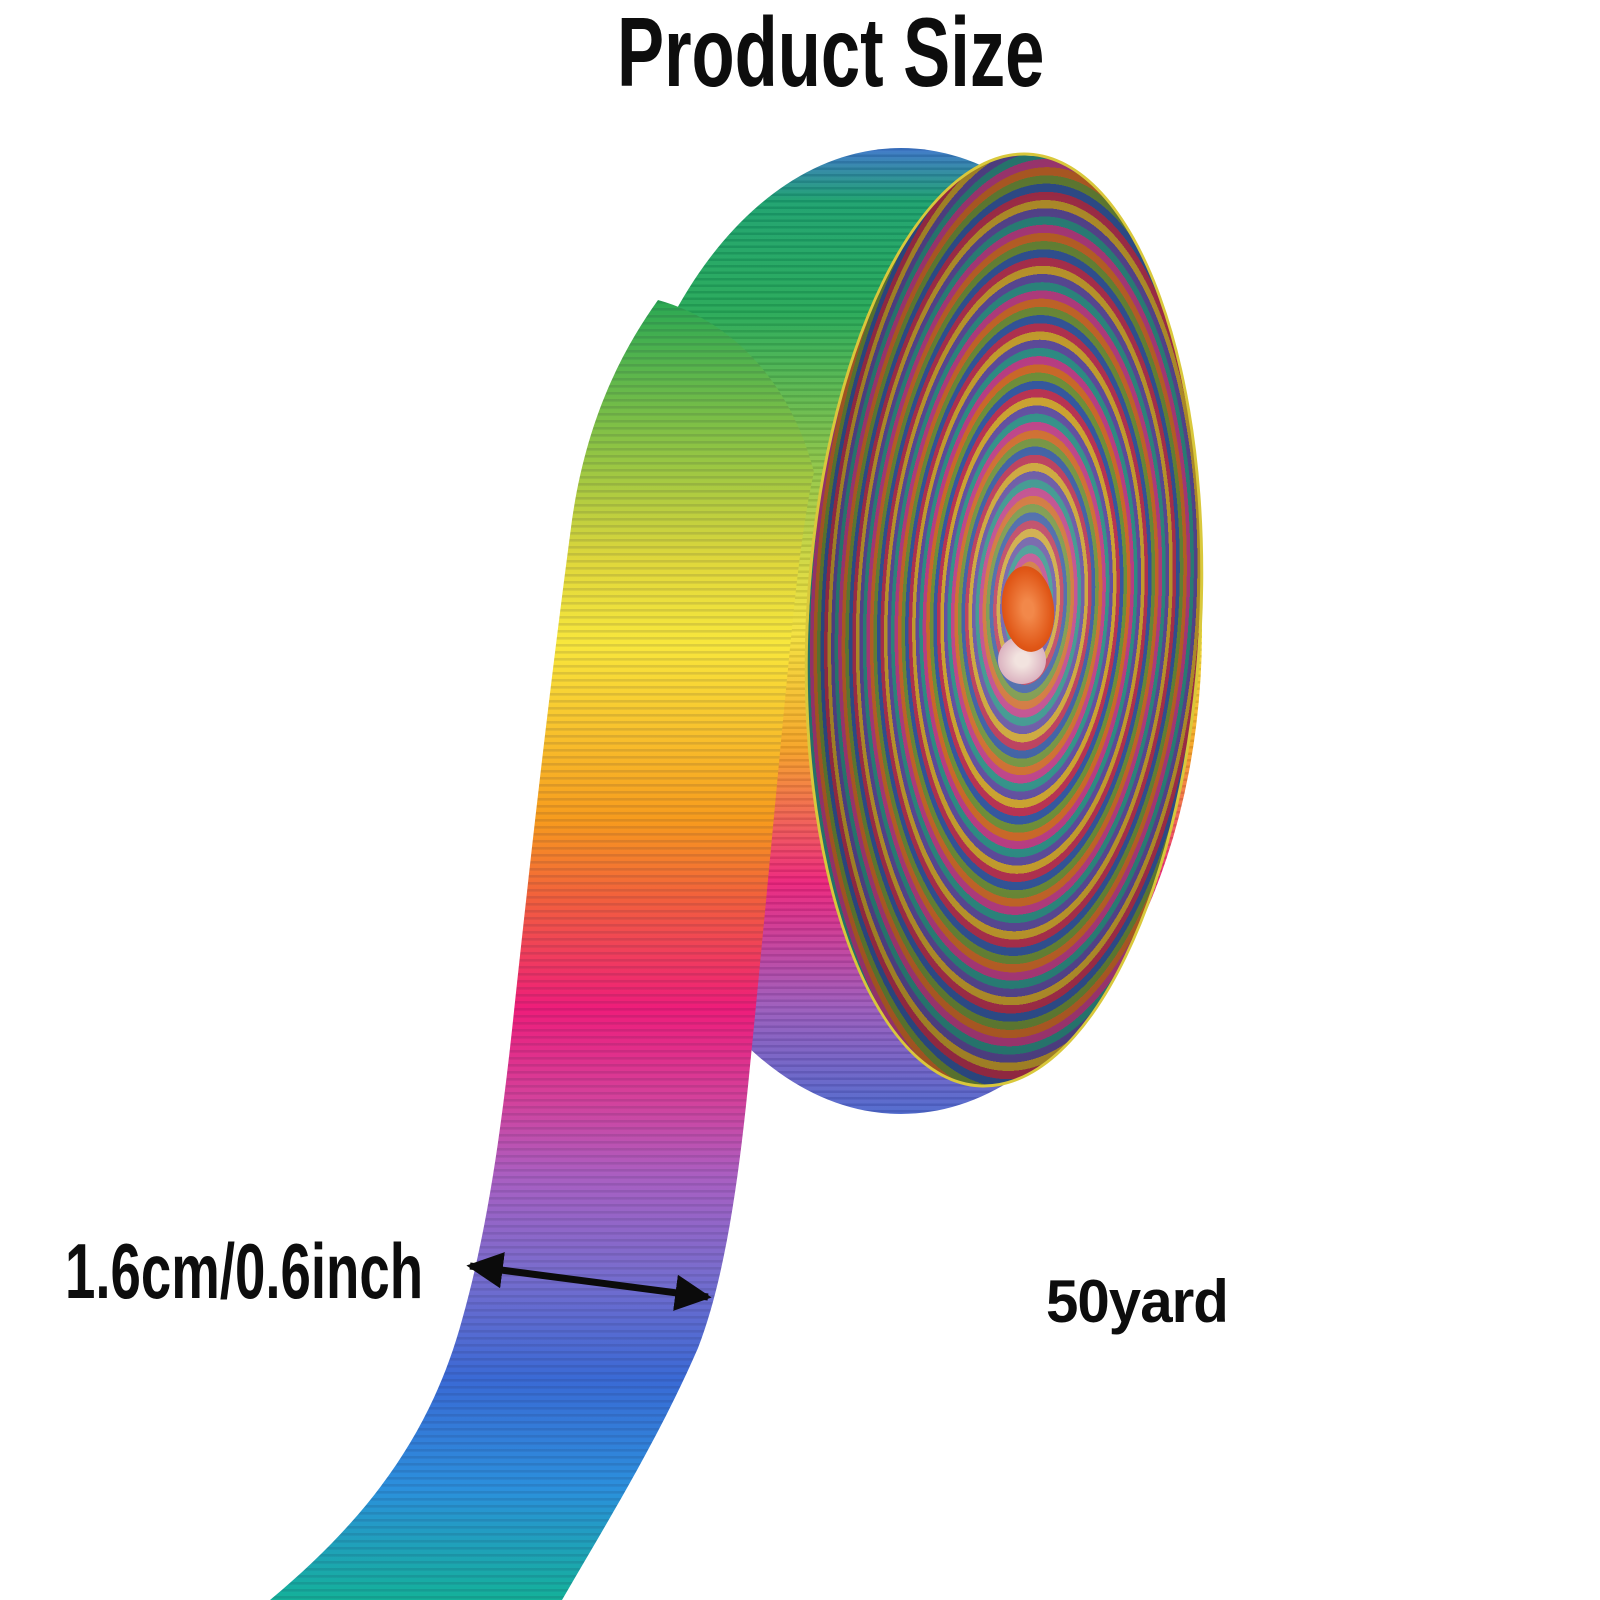 Image resolution: width=1600 pixels, height=1600 pixels. I want to click on width-dimension-arrow, so click(589, 1281).